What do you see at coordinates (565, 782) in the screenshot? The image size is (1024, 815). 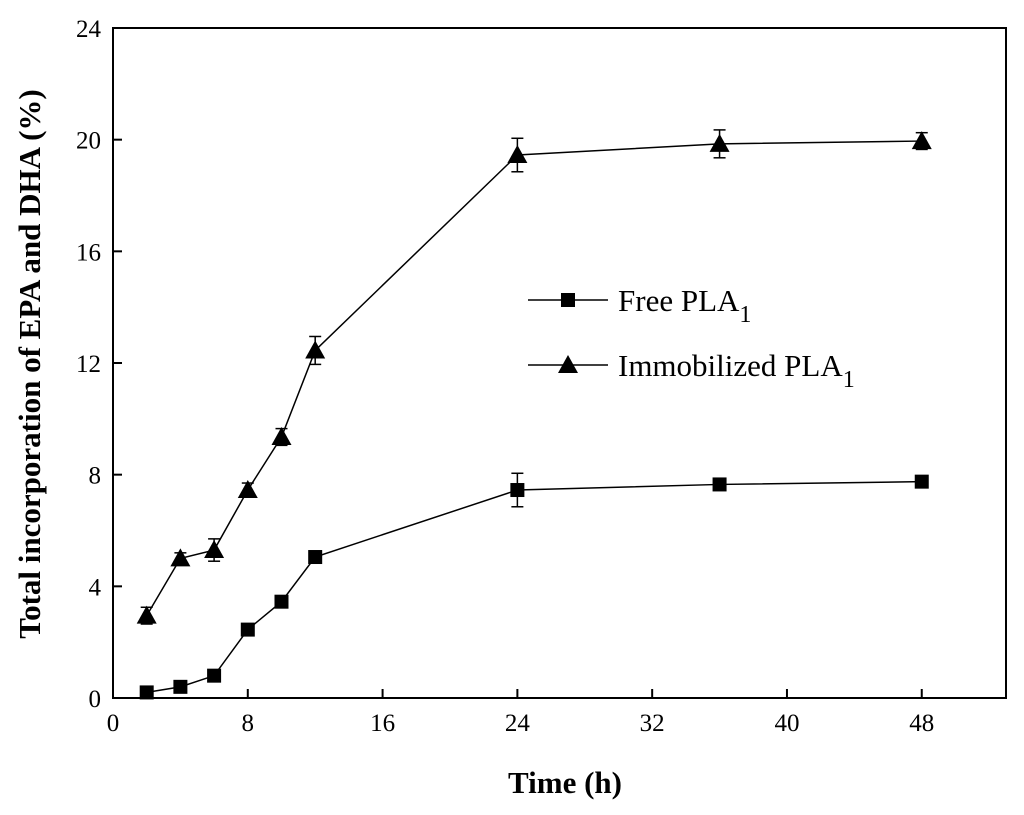 I see `x-axis-title: Time (h)` at bounding box center [565, 782].